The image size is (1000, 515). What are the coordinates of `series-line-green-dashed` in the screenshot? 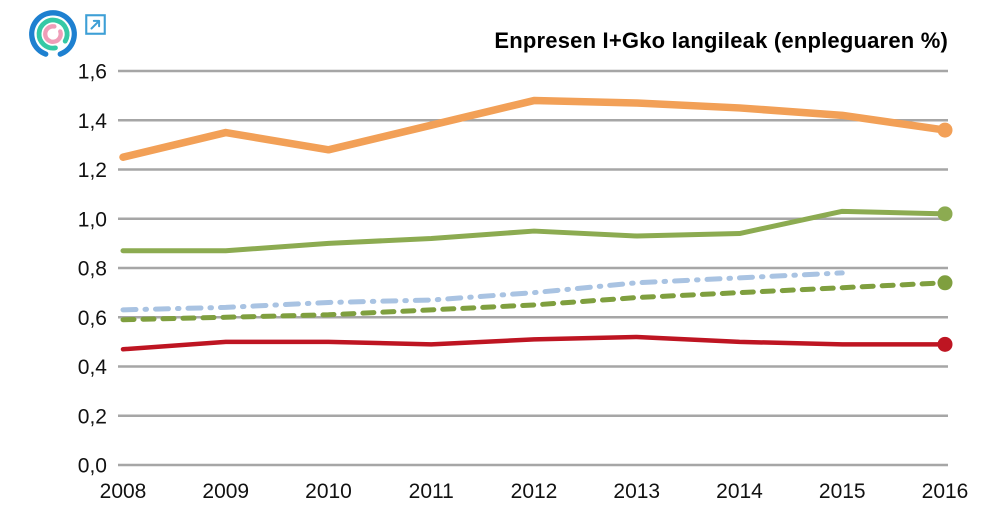 It's located at (534, 301).